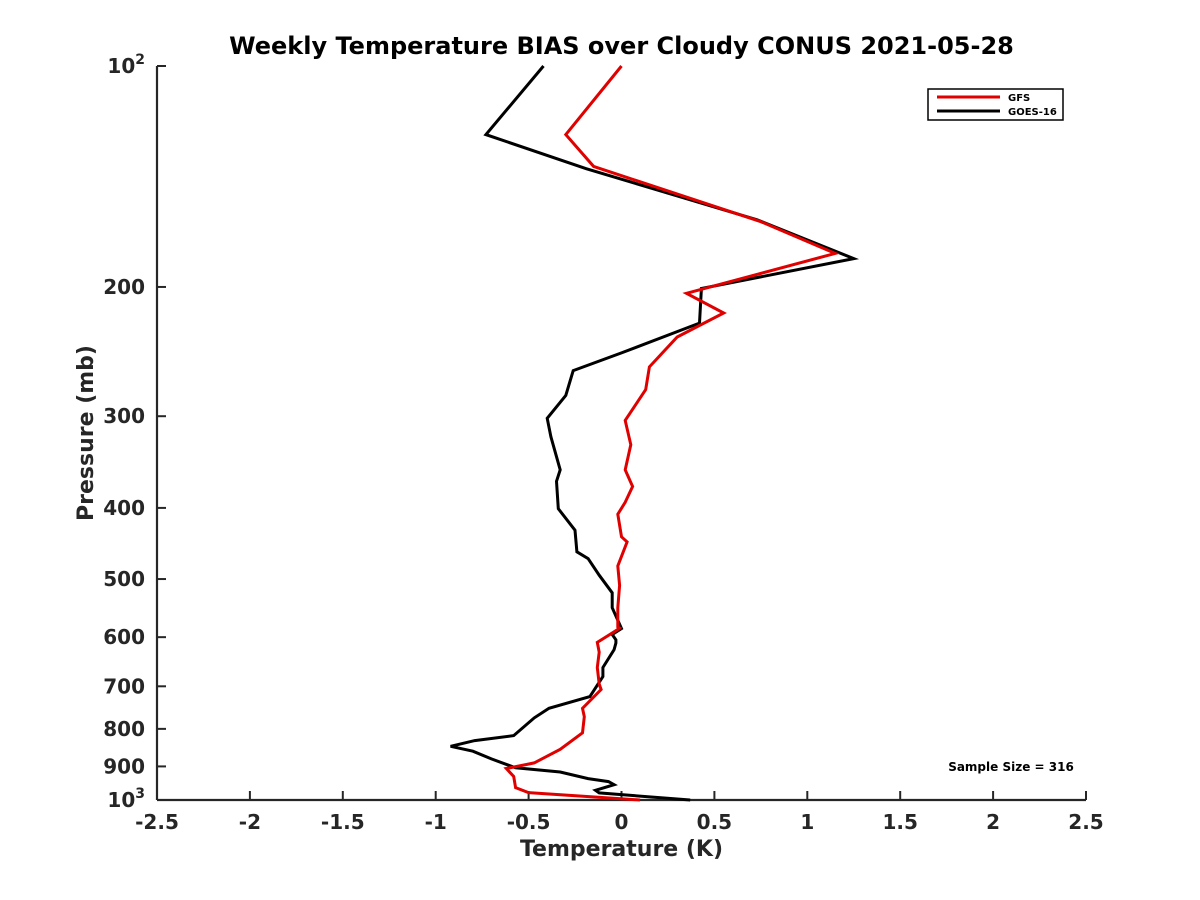 The height and width of the screenshot is (900, 1200). Describe the element at coordinates (714, 822) in the screenshot. I see `x-tick-label: 0.5` at that location.